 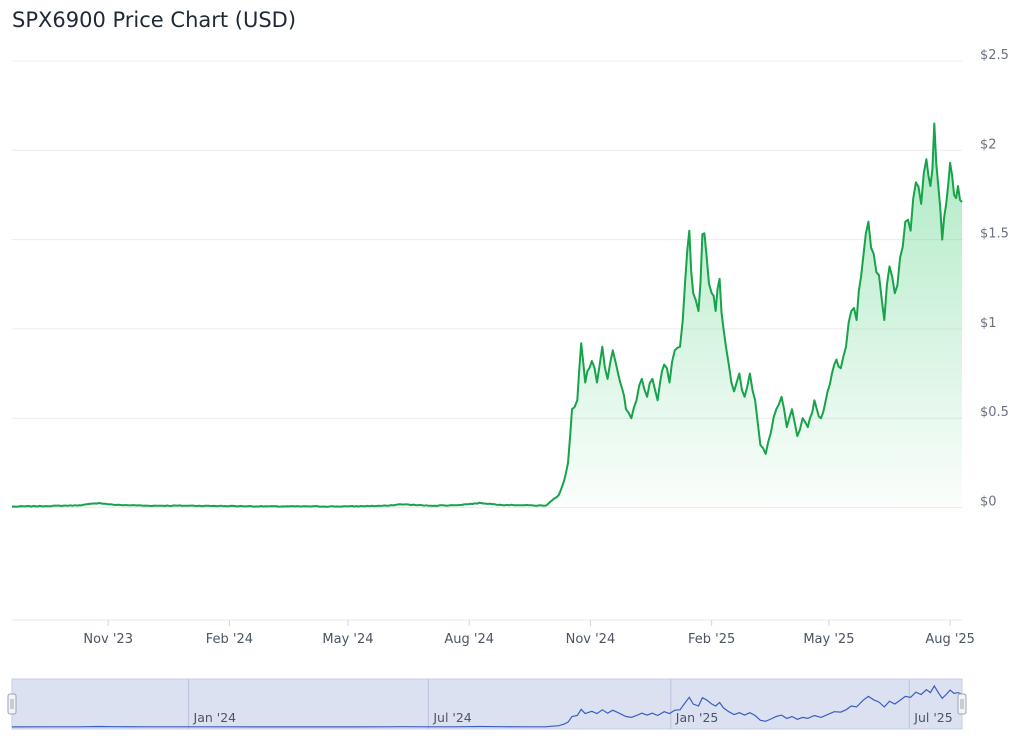 I want to click on x-tick-label: Feb '24, so click(x=229, y=639).